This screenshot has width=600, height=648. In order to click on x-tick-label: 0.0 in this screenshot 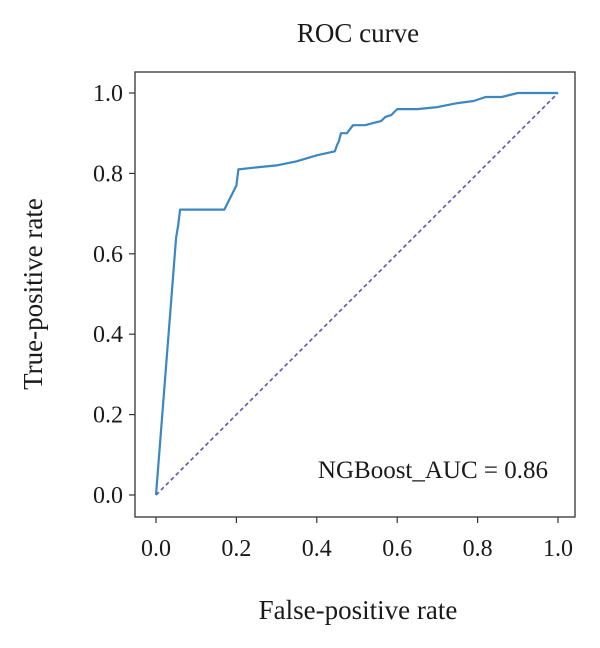, I will do `click(156, 549)`.